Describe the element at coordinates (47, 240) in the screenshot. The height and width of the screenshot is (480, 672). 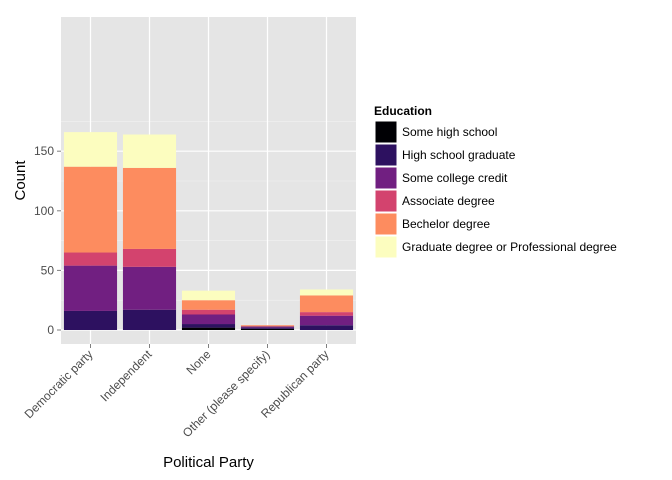
I see `y-axis: 0 50 100 150` at that location.